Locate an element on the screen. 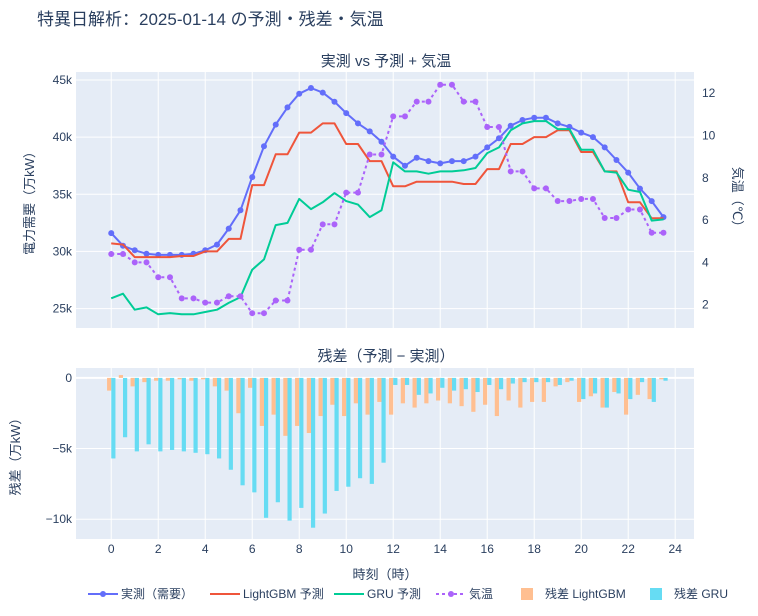  bottom-y-axis-label: 残差（万kW） is located at coordinates (15, 454).